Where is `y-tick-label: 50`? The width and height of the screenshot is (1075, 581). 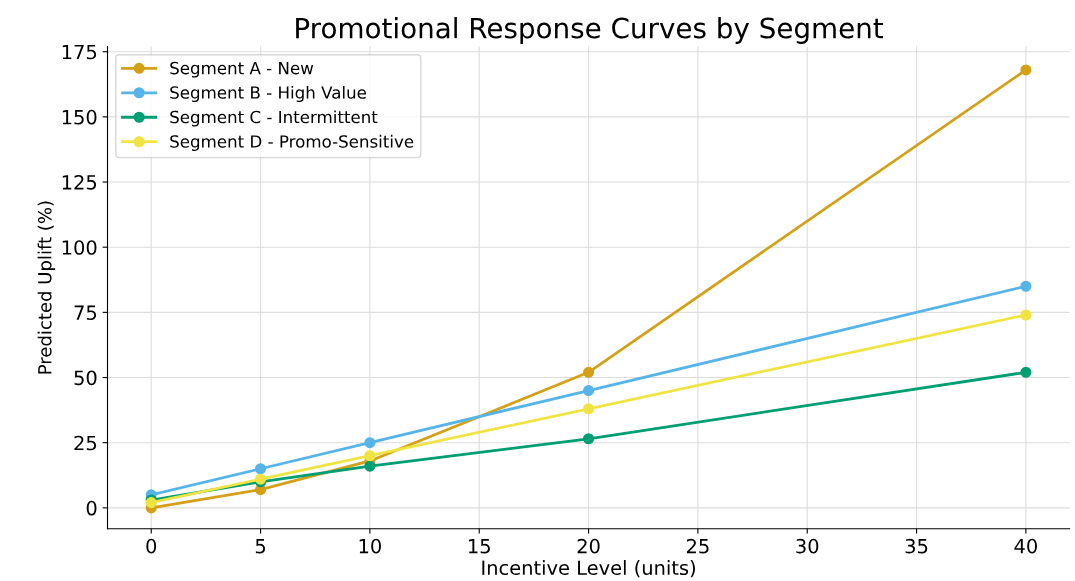 y-tick-label: 50 is located at coordinates (85, 378).